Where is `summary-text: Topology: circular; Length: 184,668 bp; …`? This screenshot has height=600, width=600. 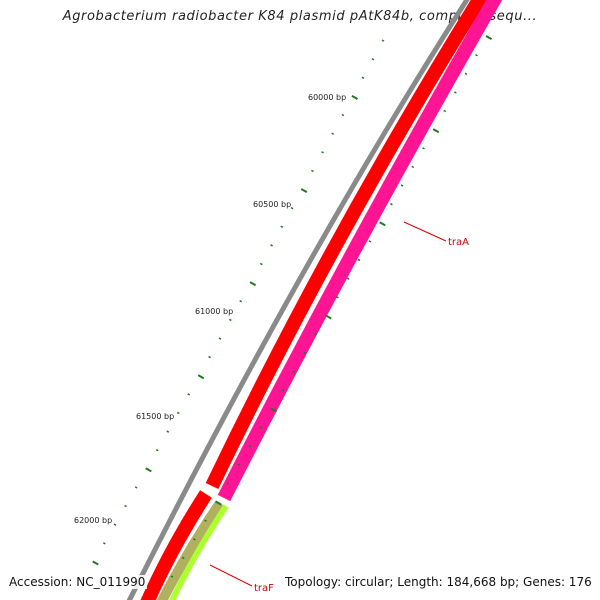
summary-text: Topology: circular; Length: 184,668 bp; … is located at coordinates (438, 582).